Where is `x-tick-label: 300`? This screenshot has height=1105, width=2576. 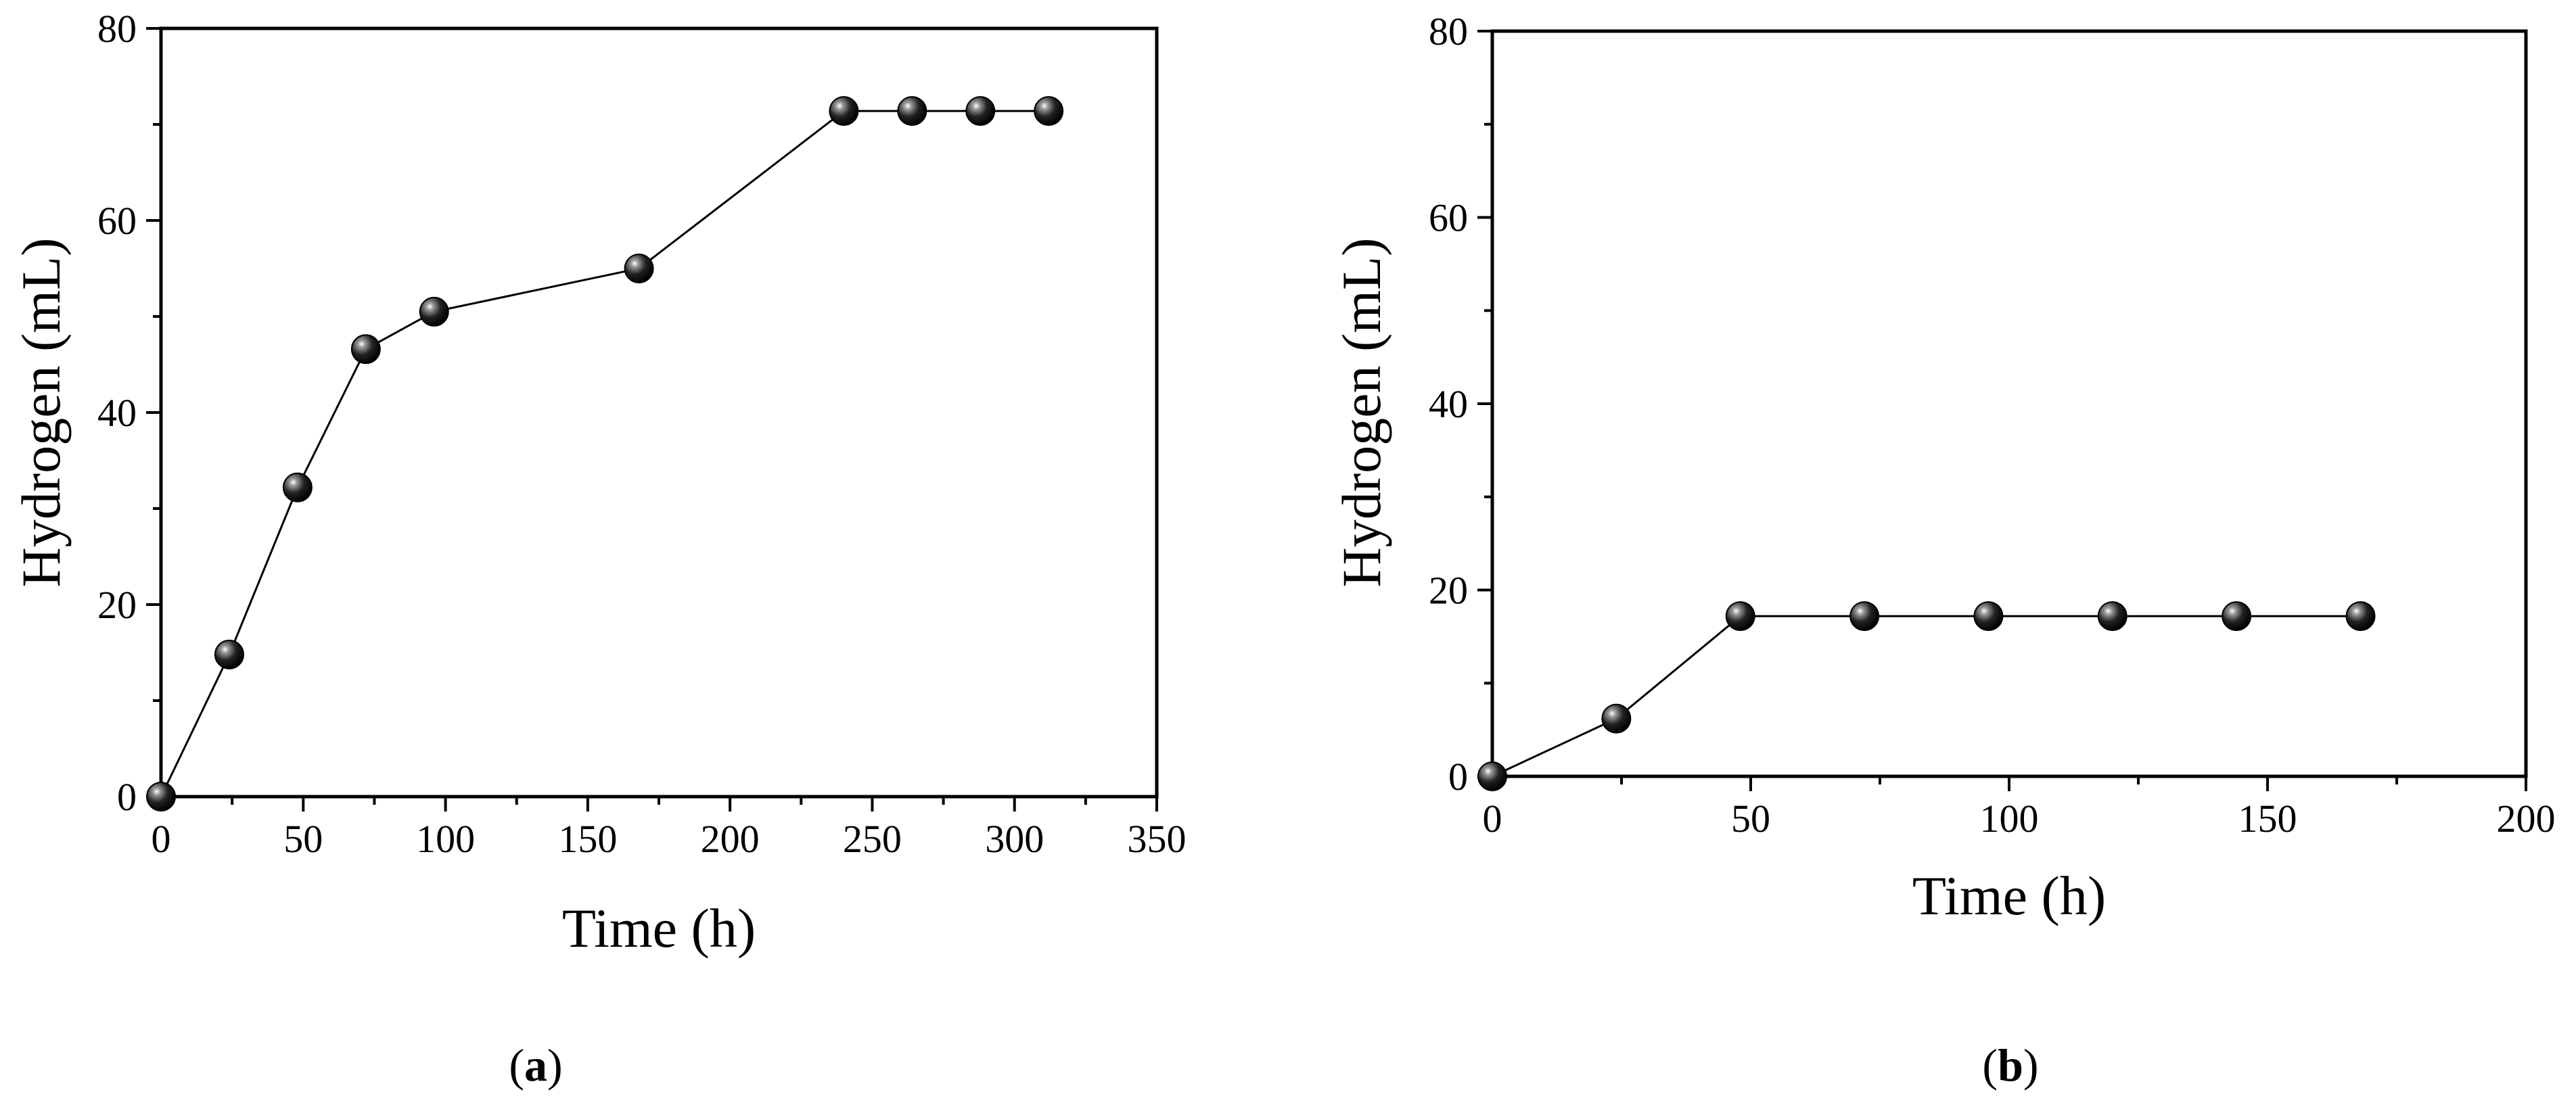 x-tick-label: 300 is located at coordinates (1014, 839).